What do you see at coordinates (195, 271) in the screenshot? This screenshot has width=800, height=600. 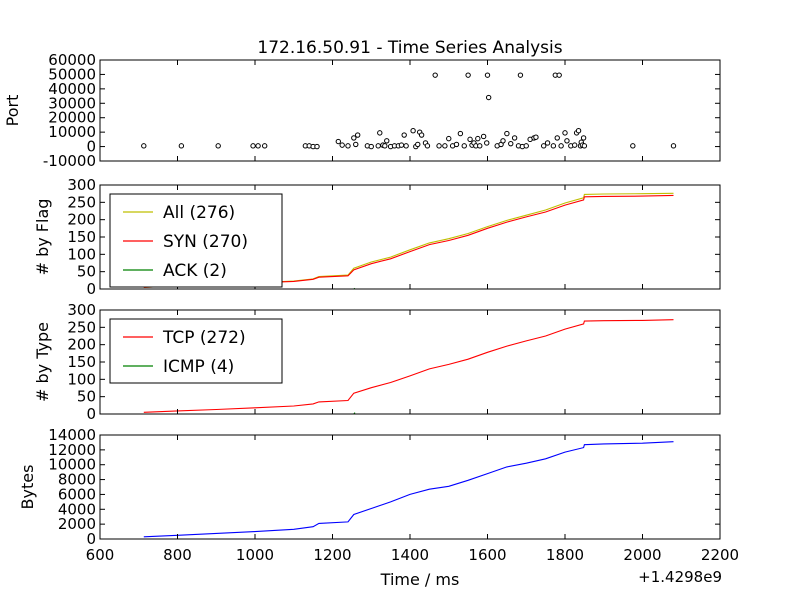 I see `legend-label: ACK (2)` at bounding box center [195, 271].